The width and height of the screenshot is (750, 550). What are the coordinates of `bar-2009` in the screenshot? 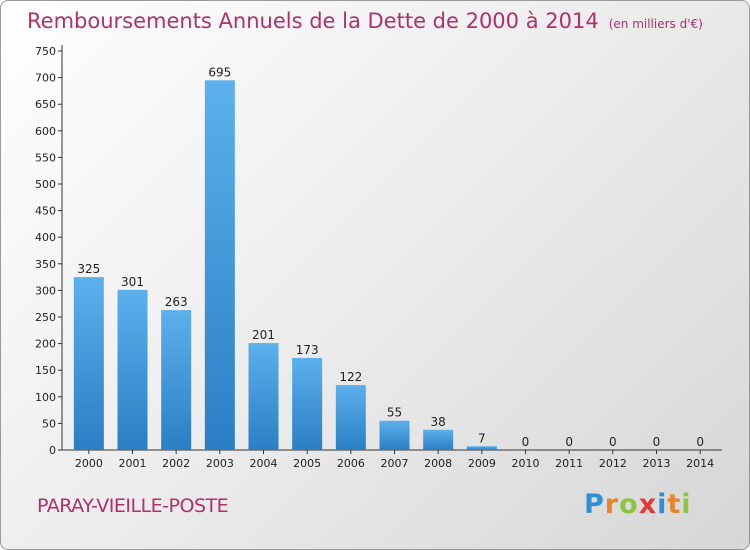 It's located at (481, 448).